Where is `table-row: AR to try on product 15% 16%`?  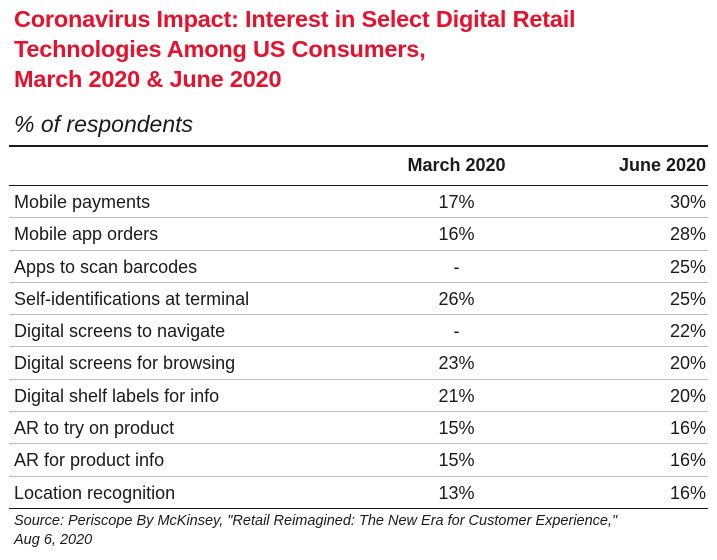 table-row: AR to try on product 15% 16% is located at coordinates (358, 428).